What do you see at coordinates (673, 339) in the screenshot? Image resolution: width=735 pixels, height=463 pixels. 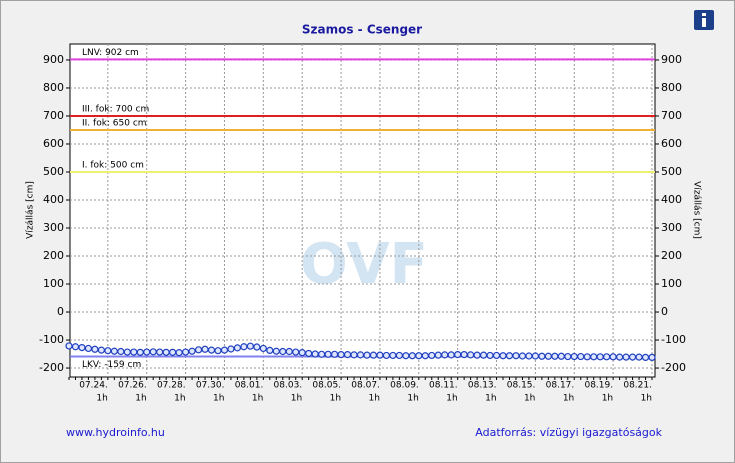 I see `y2-tick-label: -100` at bounding box center [673, 339].